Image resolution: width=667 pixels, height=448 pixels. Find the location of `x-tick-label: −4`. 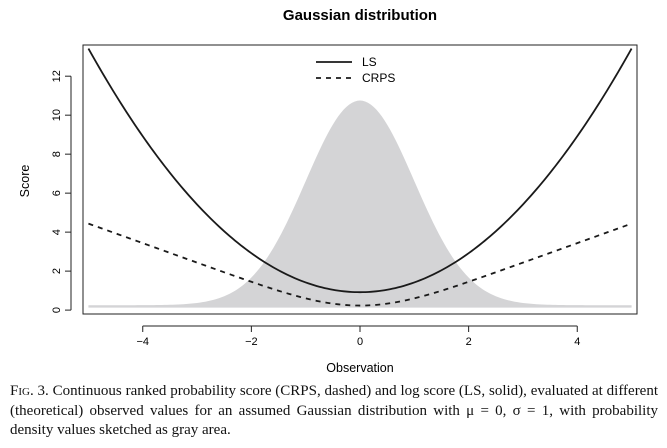

x-tick-label: −4 is located at coordinates (142, 342).